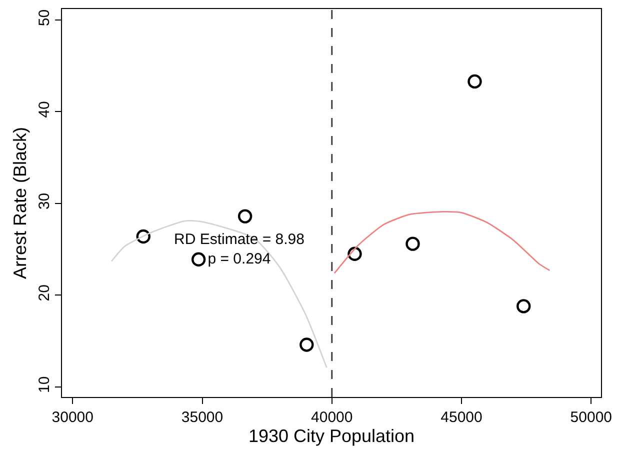 Image resolution: width=620 pixels, height=451 pixels. I want to click on y-axis-title: Arrest Rate (Black), so click(20, 203).